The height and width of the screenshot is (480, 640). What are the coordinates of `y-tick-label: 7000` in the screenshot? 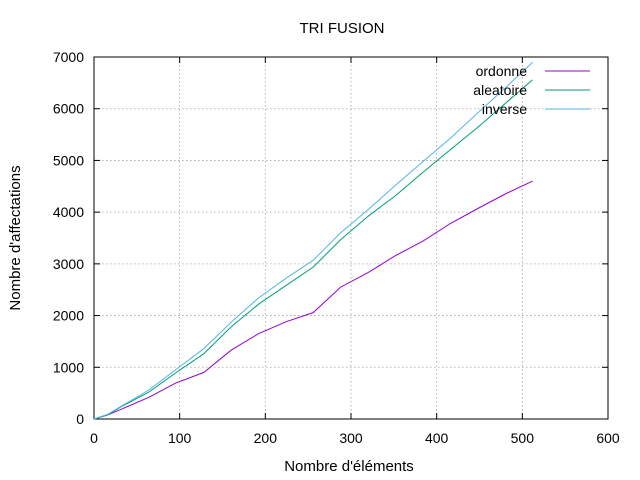 It's located at (68, 57).